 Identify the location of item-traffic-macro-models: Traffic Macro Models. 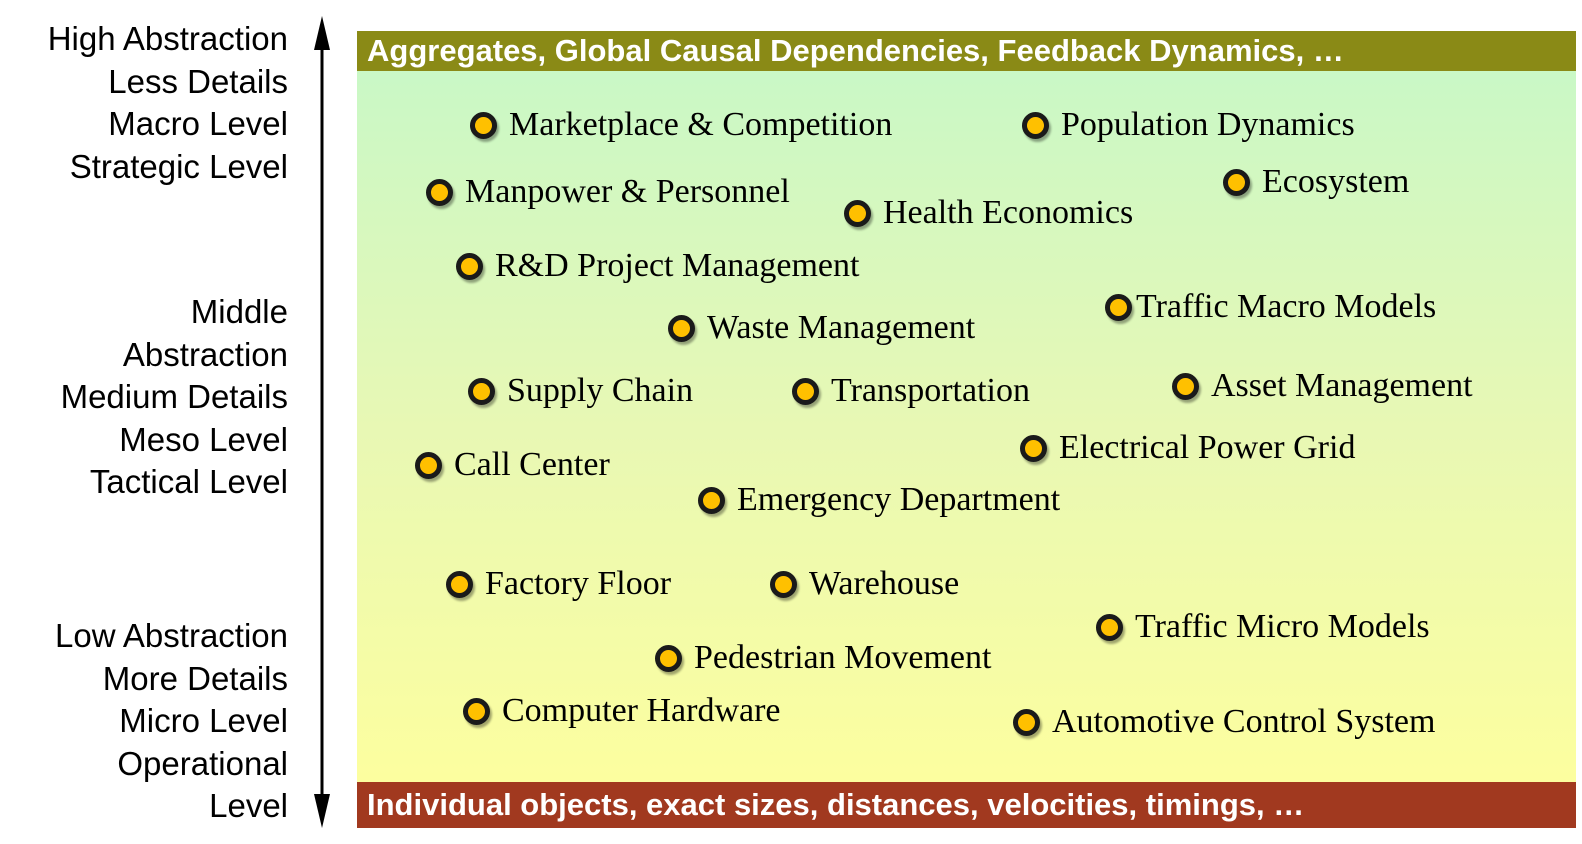
(1270, 307).